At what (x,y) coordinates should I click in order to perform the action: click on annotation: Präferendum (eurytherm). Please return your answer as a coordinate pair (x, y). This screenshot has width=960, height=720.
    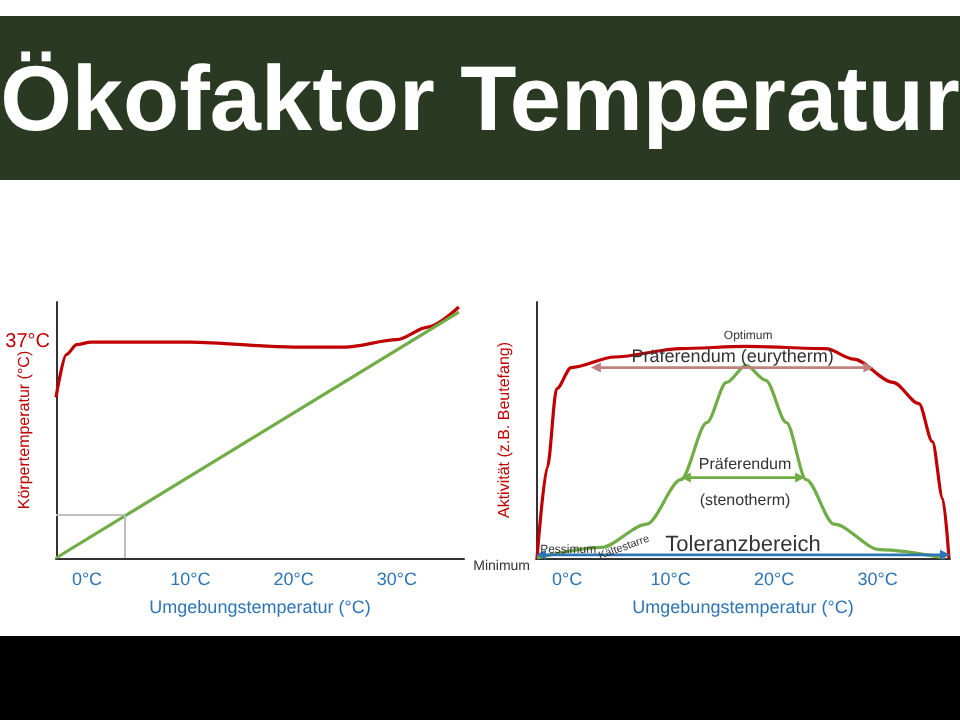
    Looking at the image, I should click on (732, 355).